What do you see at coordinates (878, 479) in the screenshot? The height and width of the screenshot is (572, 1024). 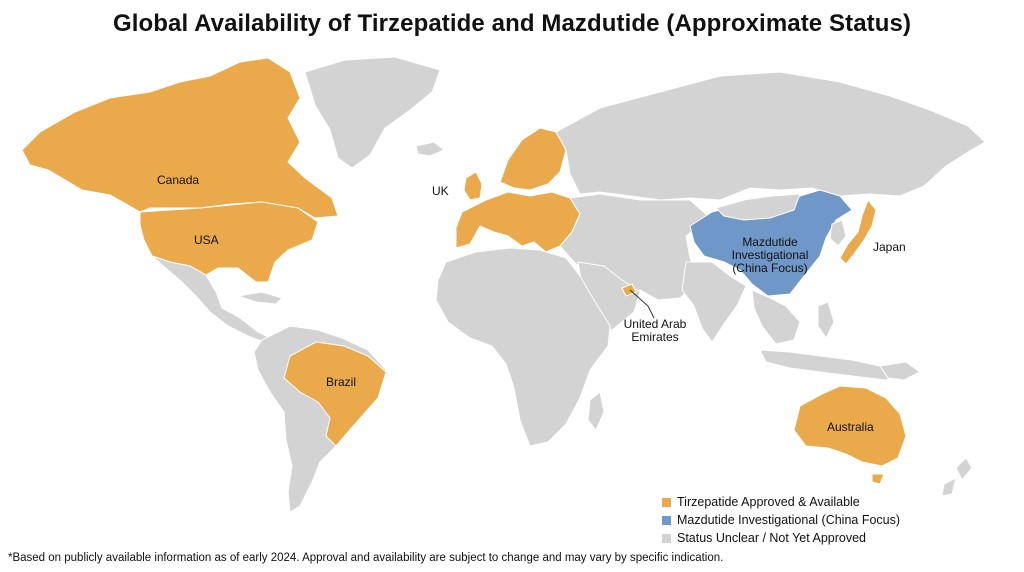 I see `region-tasmania` at bounding box center [878, 479].